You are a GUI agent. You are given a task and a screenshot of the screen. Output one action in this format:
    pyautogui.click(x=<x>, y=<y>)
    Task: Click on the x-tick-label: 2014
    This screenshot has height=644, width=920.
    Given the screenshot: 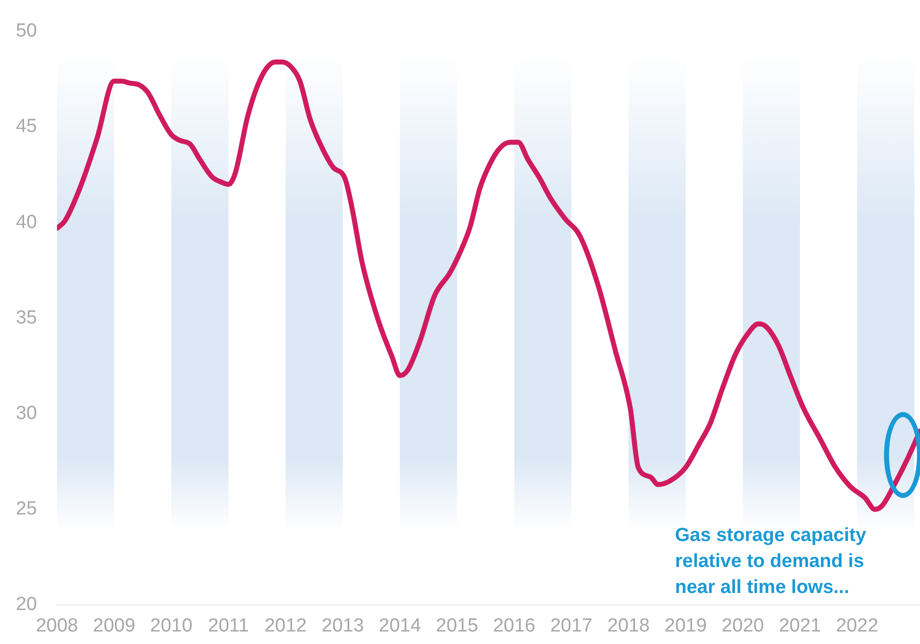 What is the action you would take?
    pyautogui.click(x=400, y=626)
    